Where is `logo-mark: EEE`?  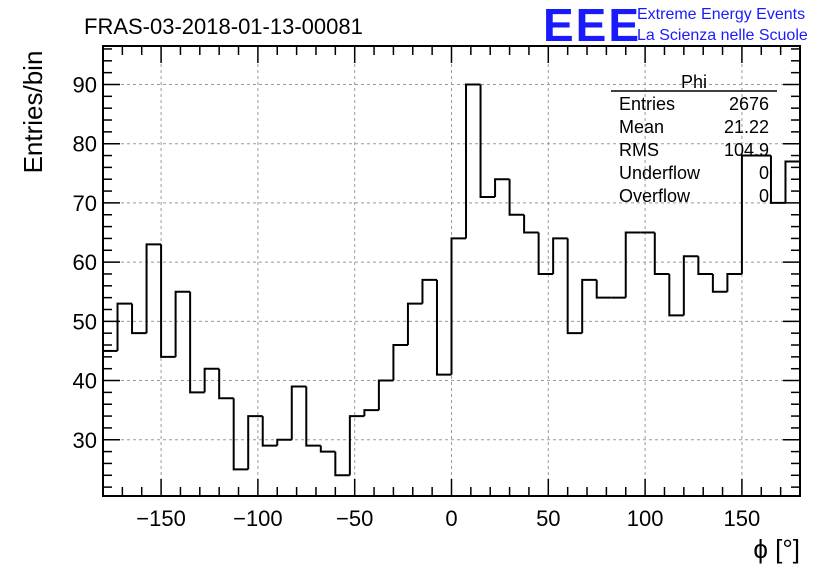 logo-mark: EEE is located at coordinates (592, 25).